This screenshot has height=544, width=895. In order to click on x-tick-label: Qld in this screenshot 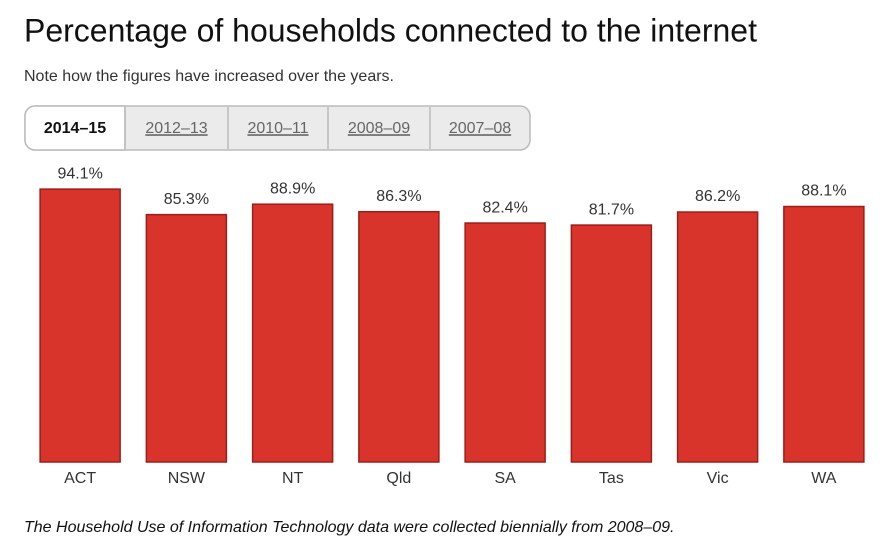, I will do `click(398, 478)`.